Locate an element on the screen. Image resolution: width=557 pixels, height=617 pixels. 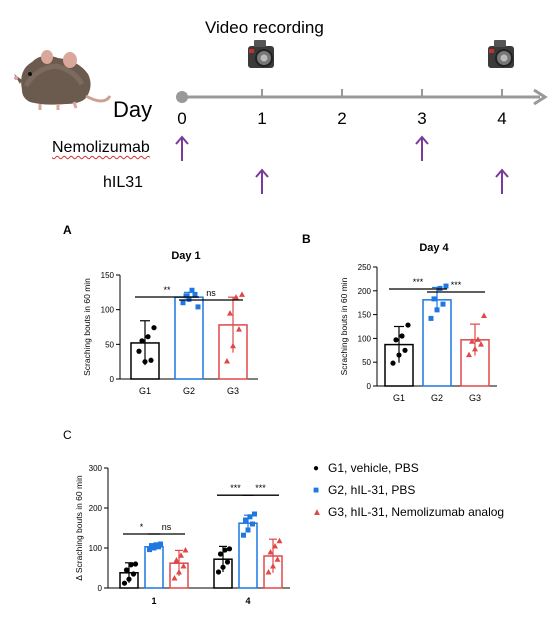
timeline-day-4: 4 is located at coordinates (501, 118).